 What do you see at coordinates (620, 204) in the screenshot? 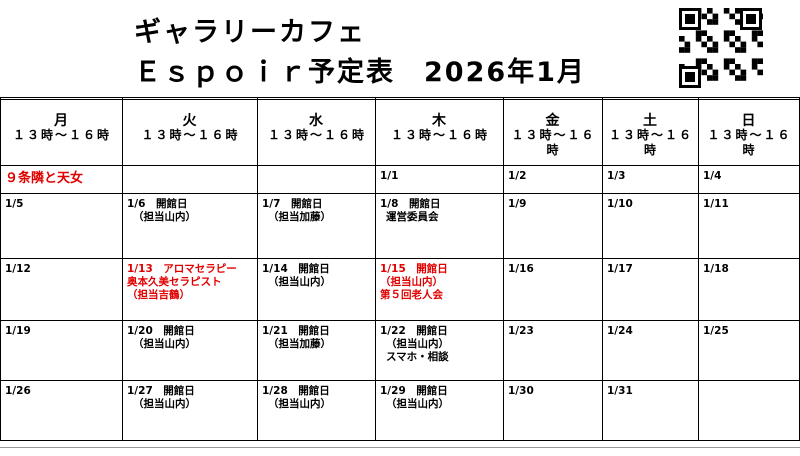
I see `cell-text: 1/10` at bounding box center [620, 204].